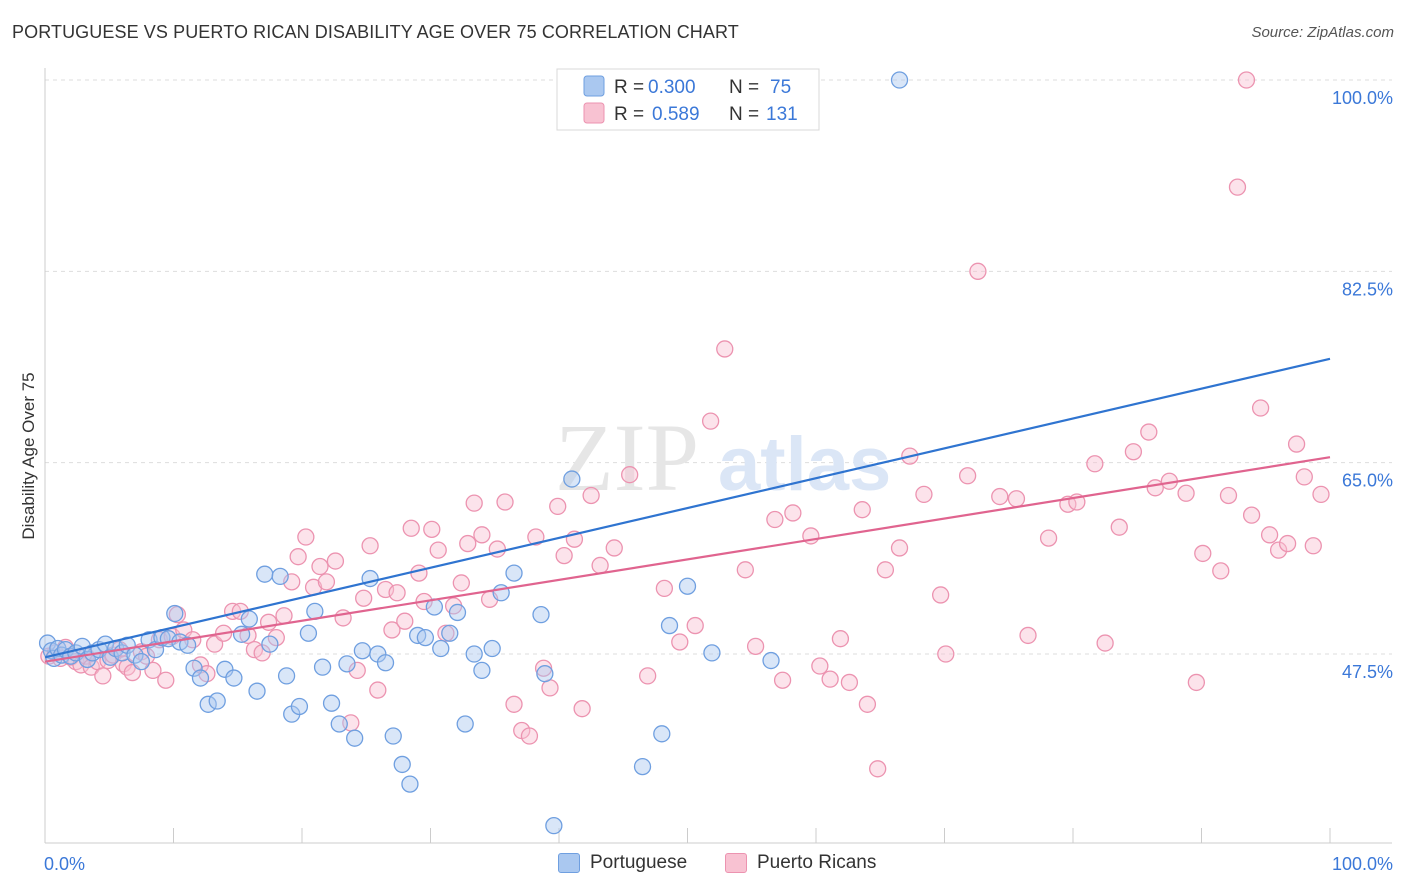  Describe the element at coordinates (782, 114) in the screenshot. I see `legend-n-value-1: 131` at that location.